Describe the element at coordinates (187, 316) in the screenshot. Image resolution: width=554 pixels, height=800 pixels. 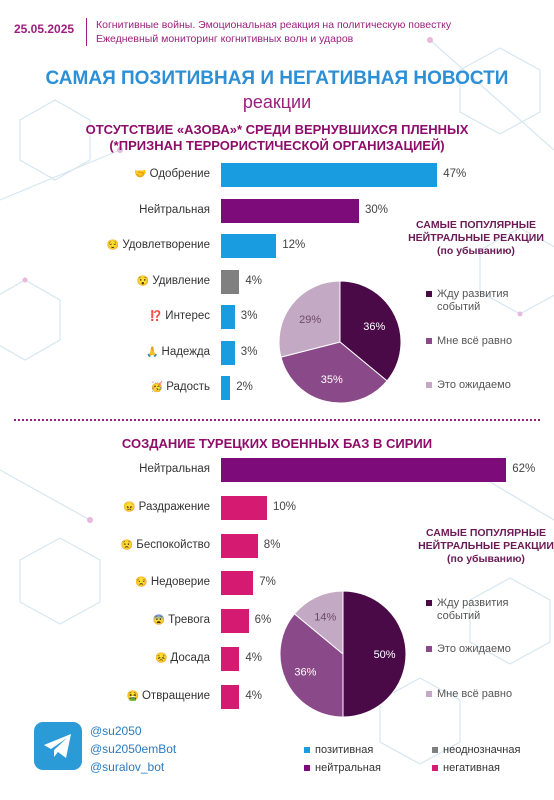
I see `bar-label-text: Интерес` at that location.